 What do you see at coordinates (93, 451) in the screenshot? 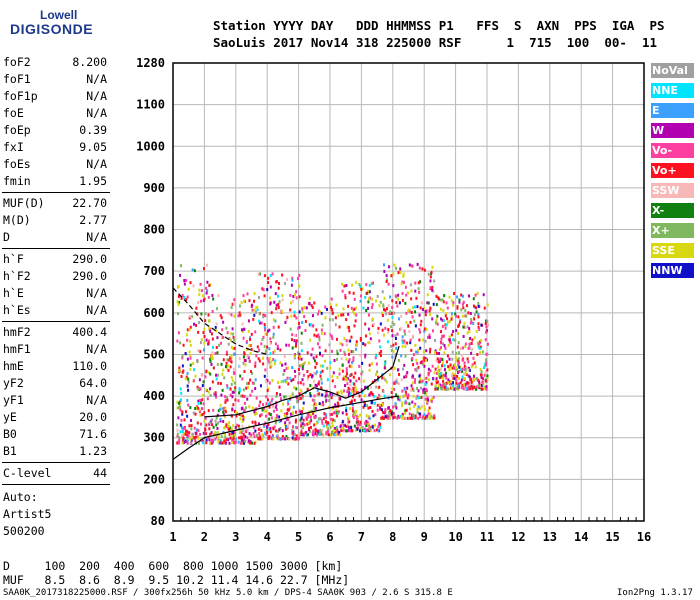
I see `param-value: 1.23` at bounding box center [93, 451].